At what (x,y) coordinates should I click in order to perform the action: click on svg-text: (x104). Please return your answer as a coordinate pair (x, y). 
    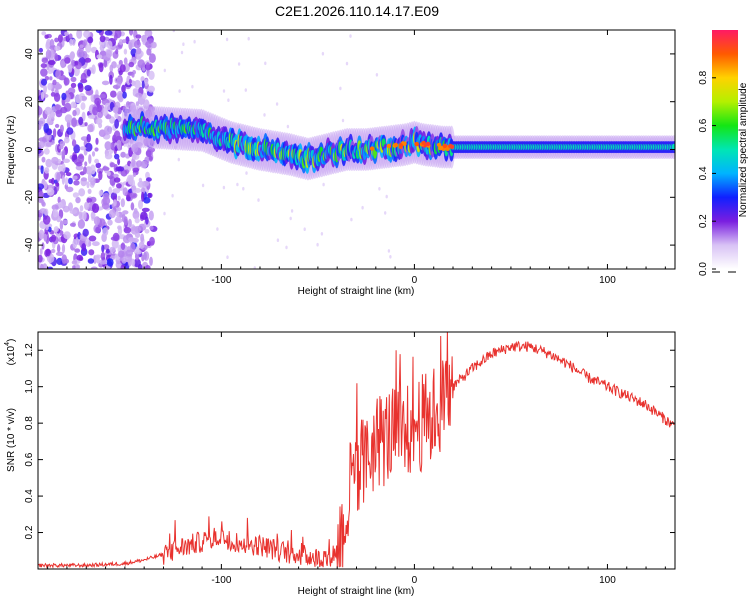
    Looking at the image, I should click on (10, 352).